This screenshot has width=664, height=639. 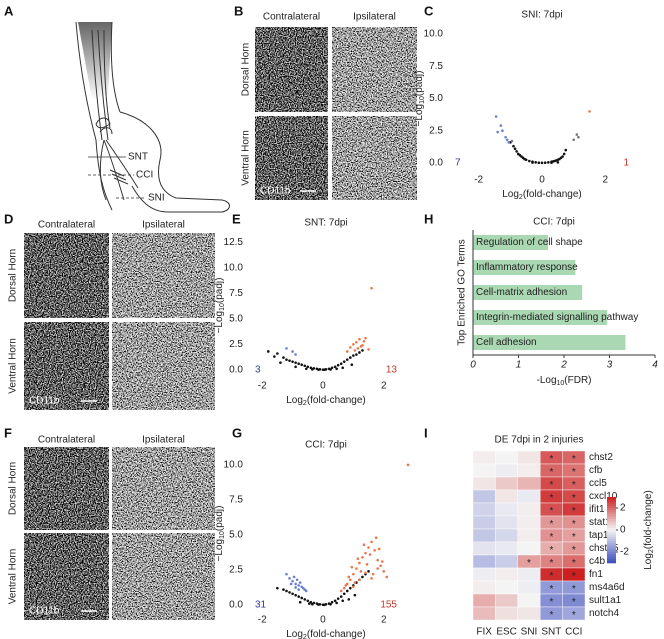 What do you see at coordinates (261, 605) in the screenshot?
I see `count-label: 31` at bounding box center [261, 605].